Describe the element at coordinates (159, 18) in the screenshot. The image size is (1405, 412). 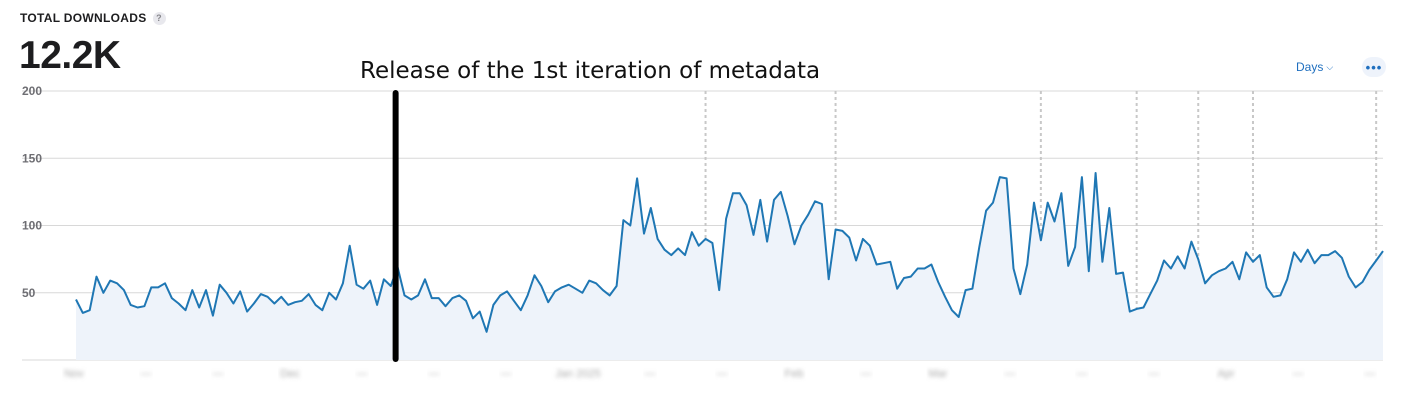
I see `help-icon: ?` at that location.